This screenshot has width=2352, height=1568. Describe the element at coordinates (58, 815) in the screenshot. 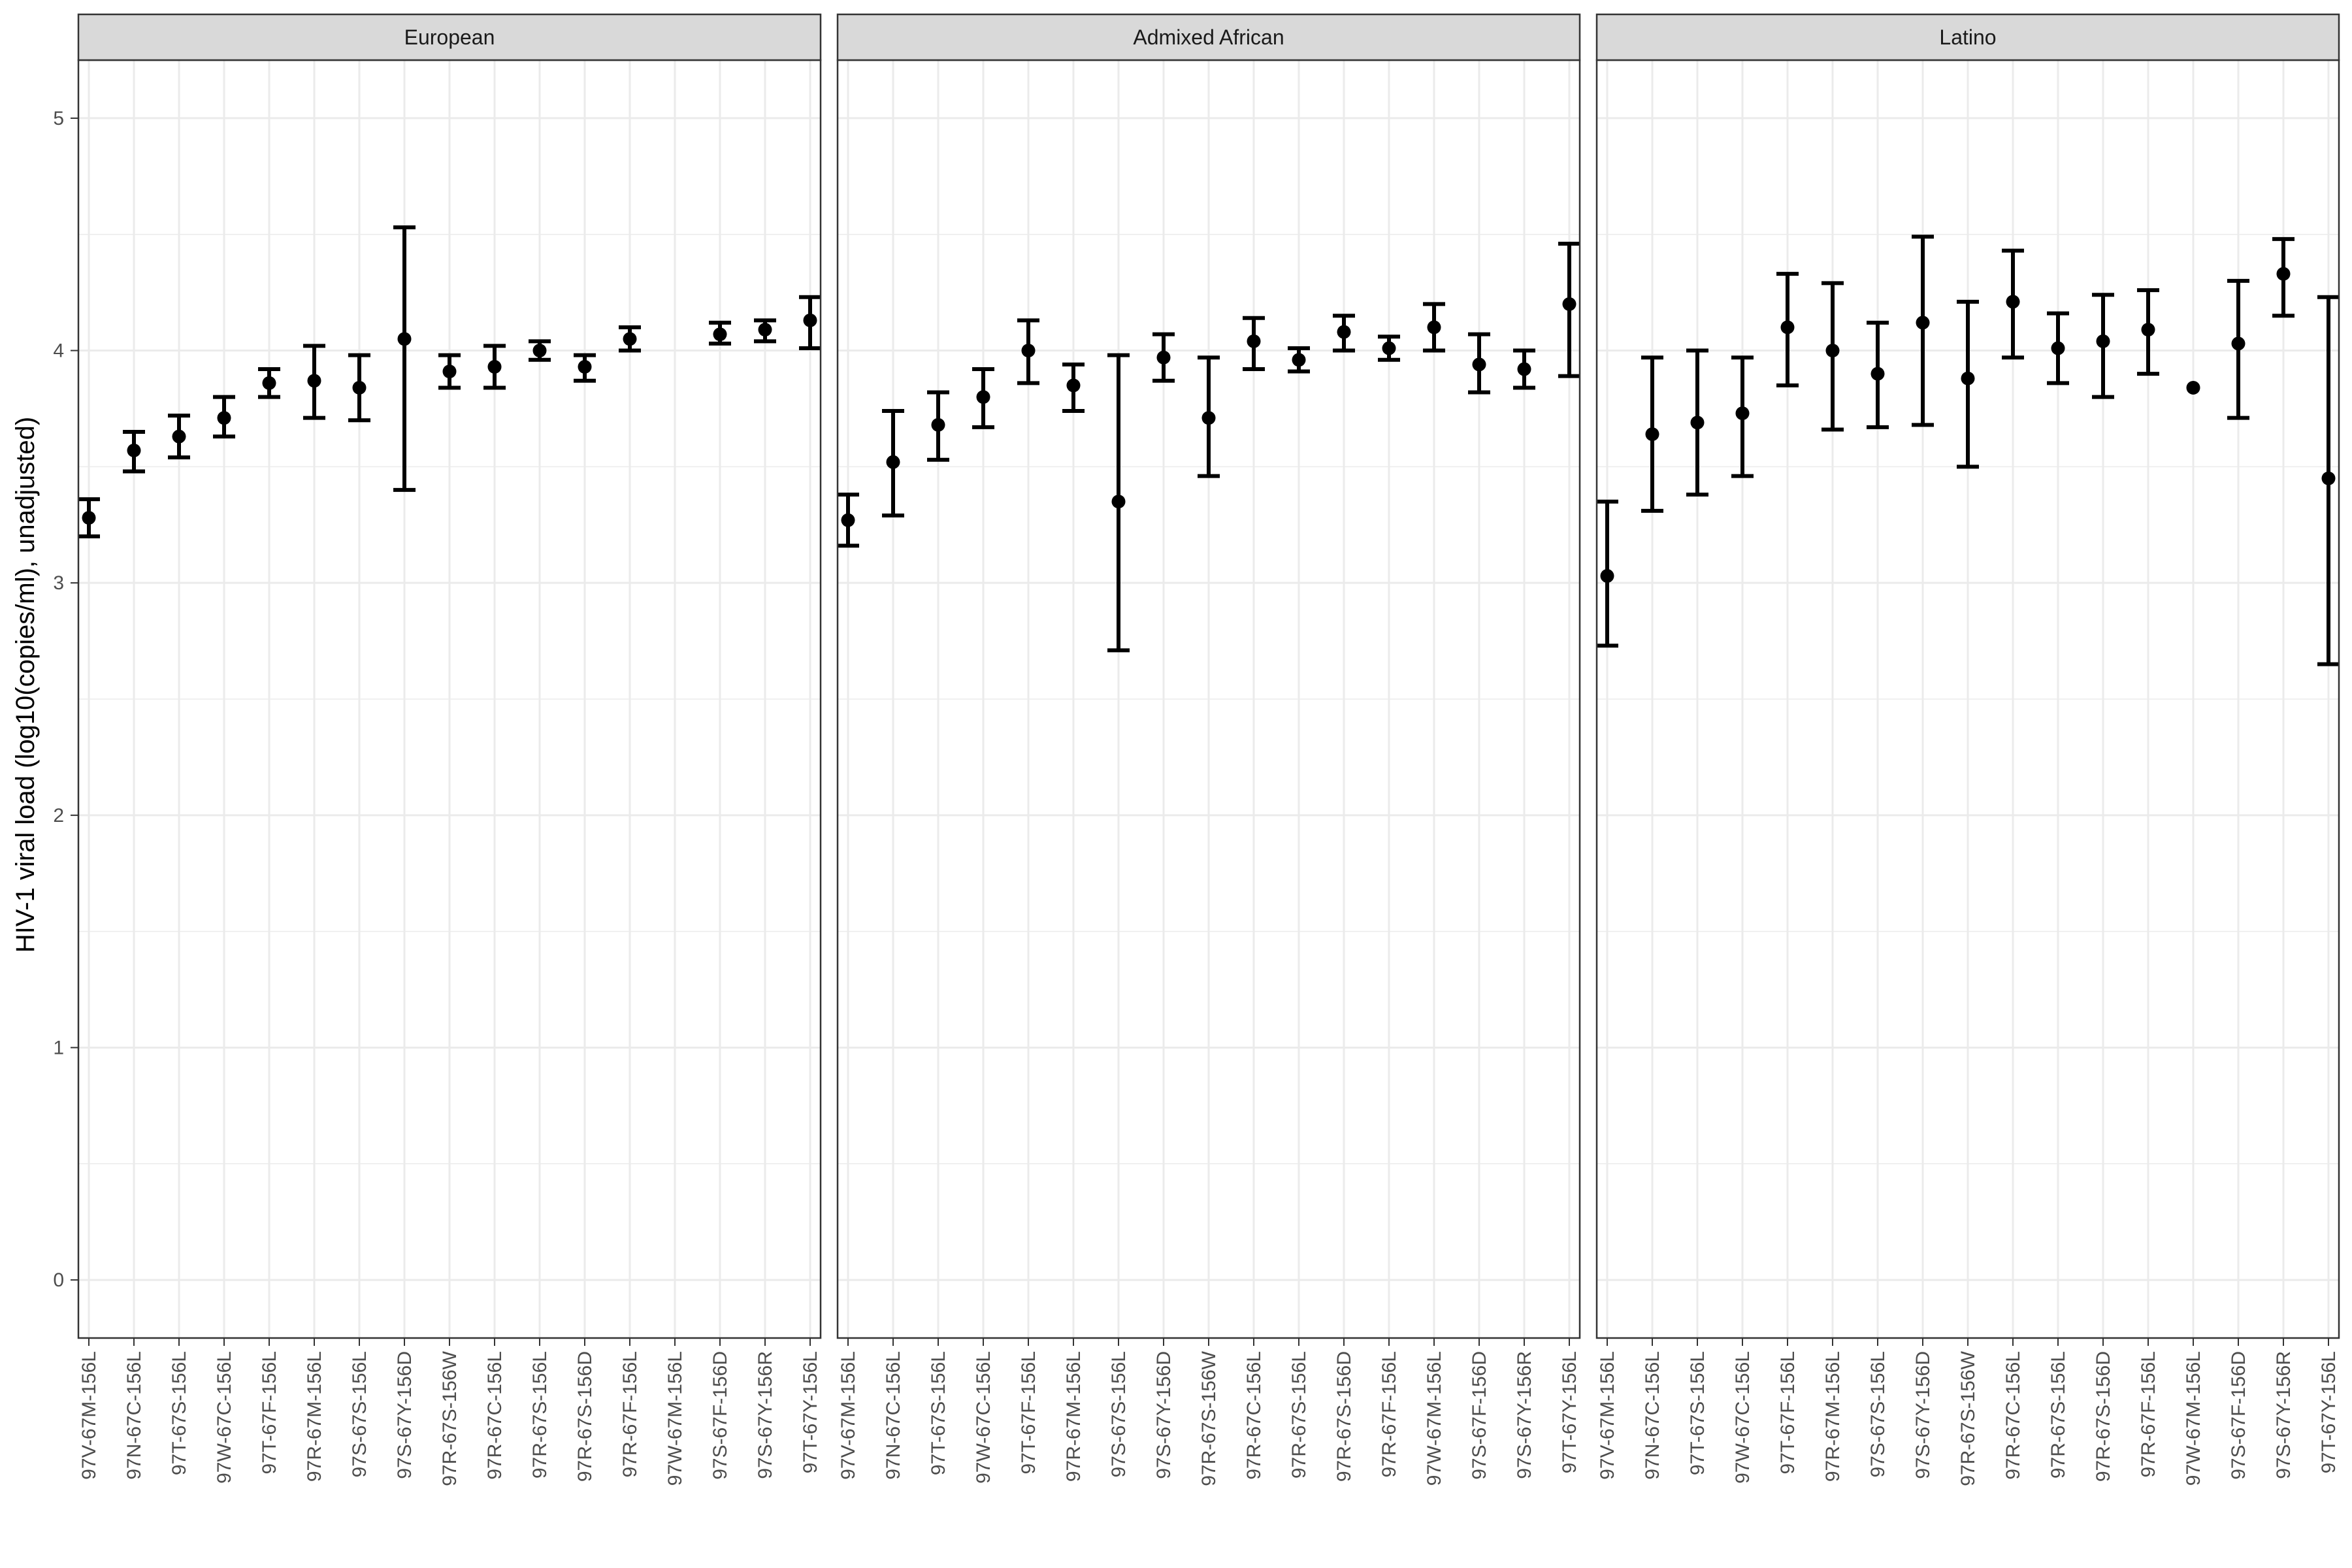

I see `y-tick-label: 2` at that location.